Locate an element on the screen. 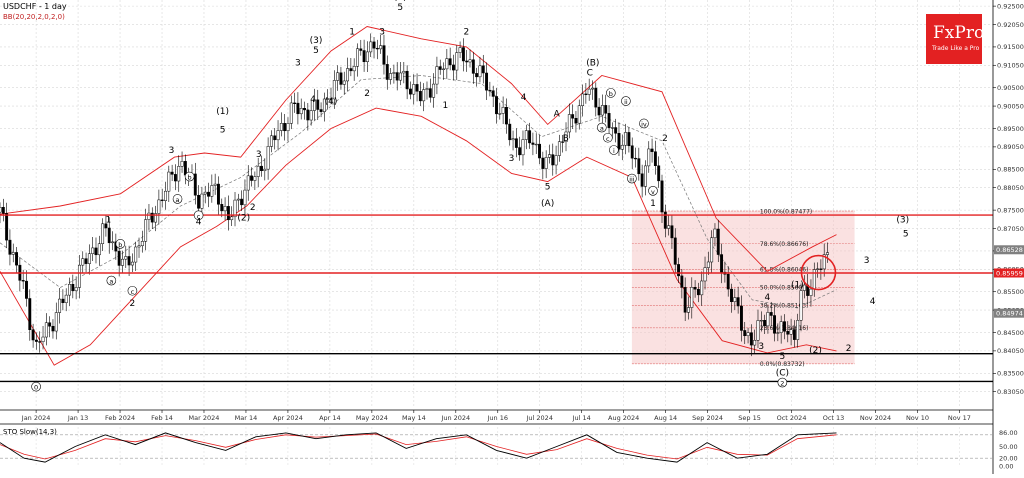 The image size is (1024, 478). y-tick-label: 0.92050 is located at coordinates (1010, 25).